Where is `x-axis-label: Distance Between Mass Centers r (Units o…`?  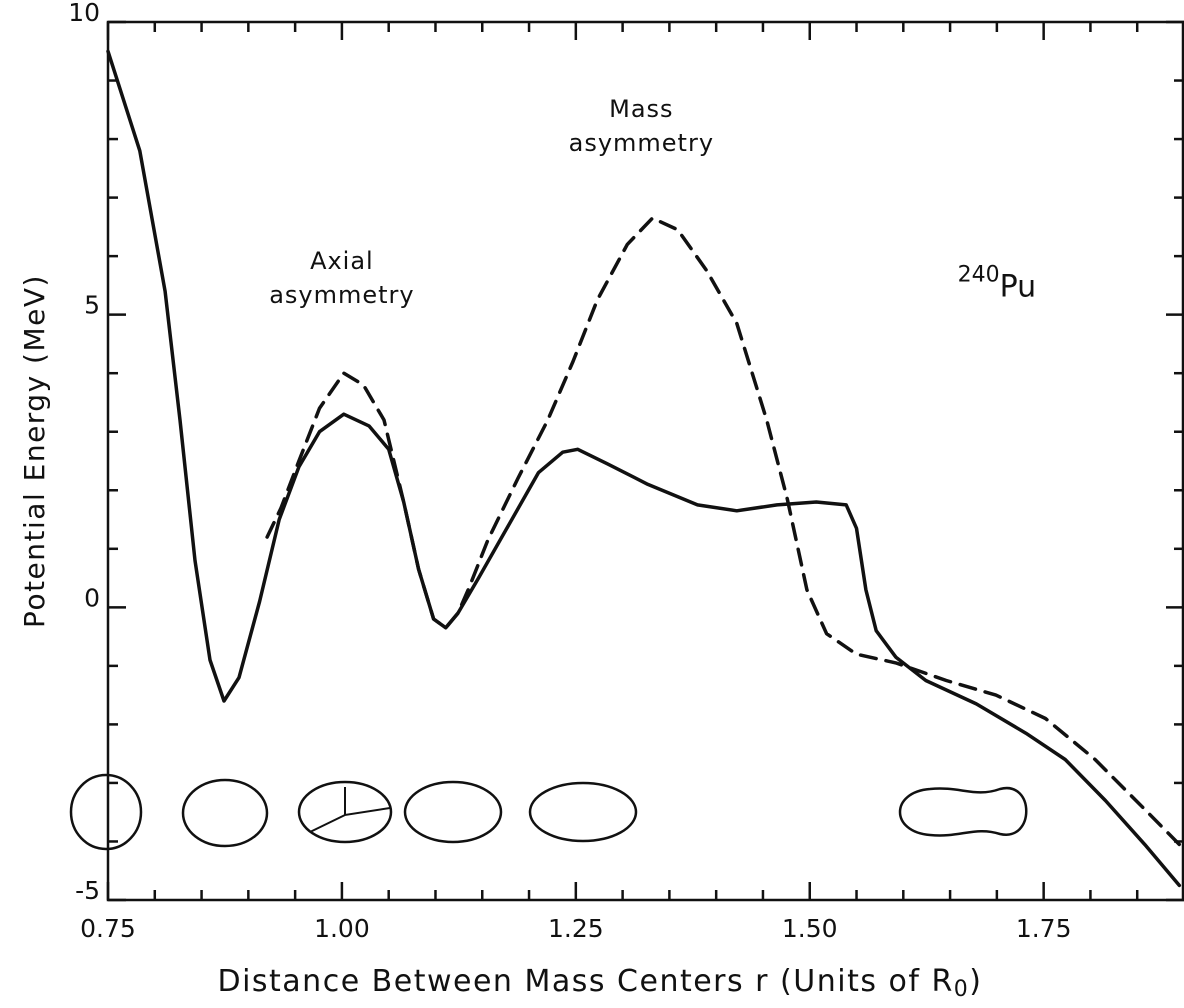 x-axis-label: Distance Between Mass Centers r (Units o… is located at coordinates (599, 983).